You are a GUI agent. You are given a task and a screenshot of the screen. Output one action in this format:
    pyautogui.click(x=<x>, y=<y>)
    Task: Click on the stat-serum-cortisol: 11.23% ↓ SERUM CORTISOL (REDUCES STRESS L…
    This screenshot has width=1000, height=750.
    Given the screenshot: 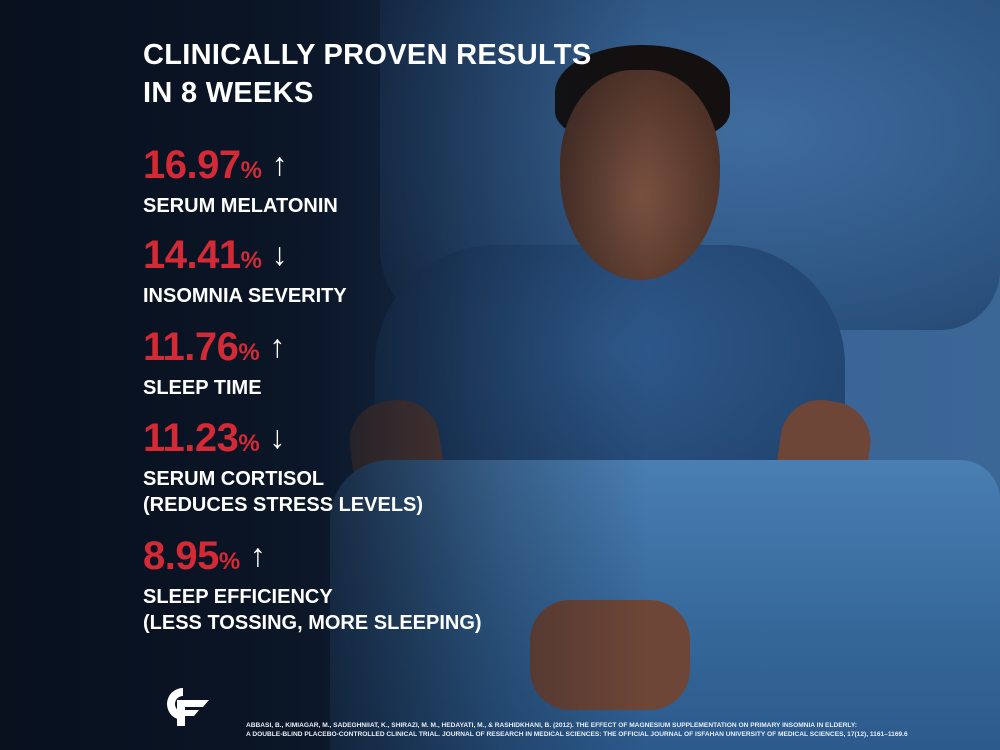 What is the action you would take?
    pyautogui.click(x=283, y=468)
    